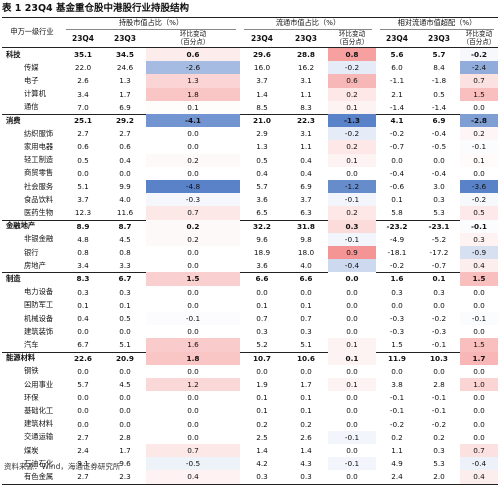  Describe the element at coordinates (439, 437) in the screenshot. I see `q3-cell: 0.2` at that location.